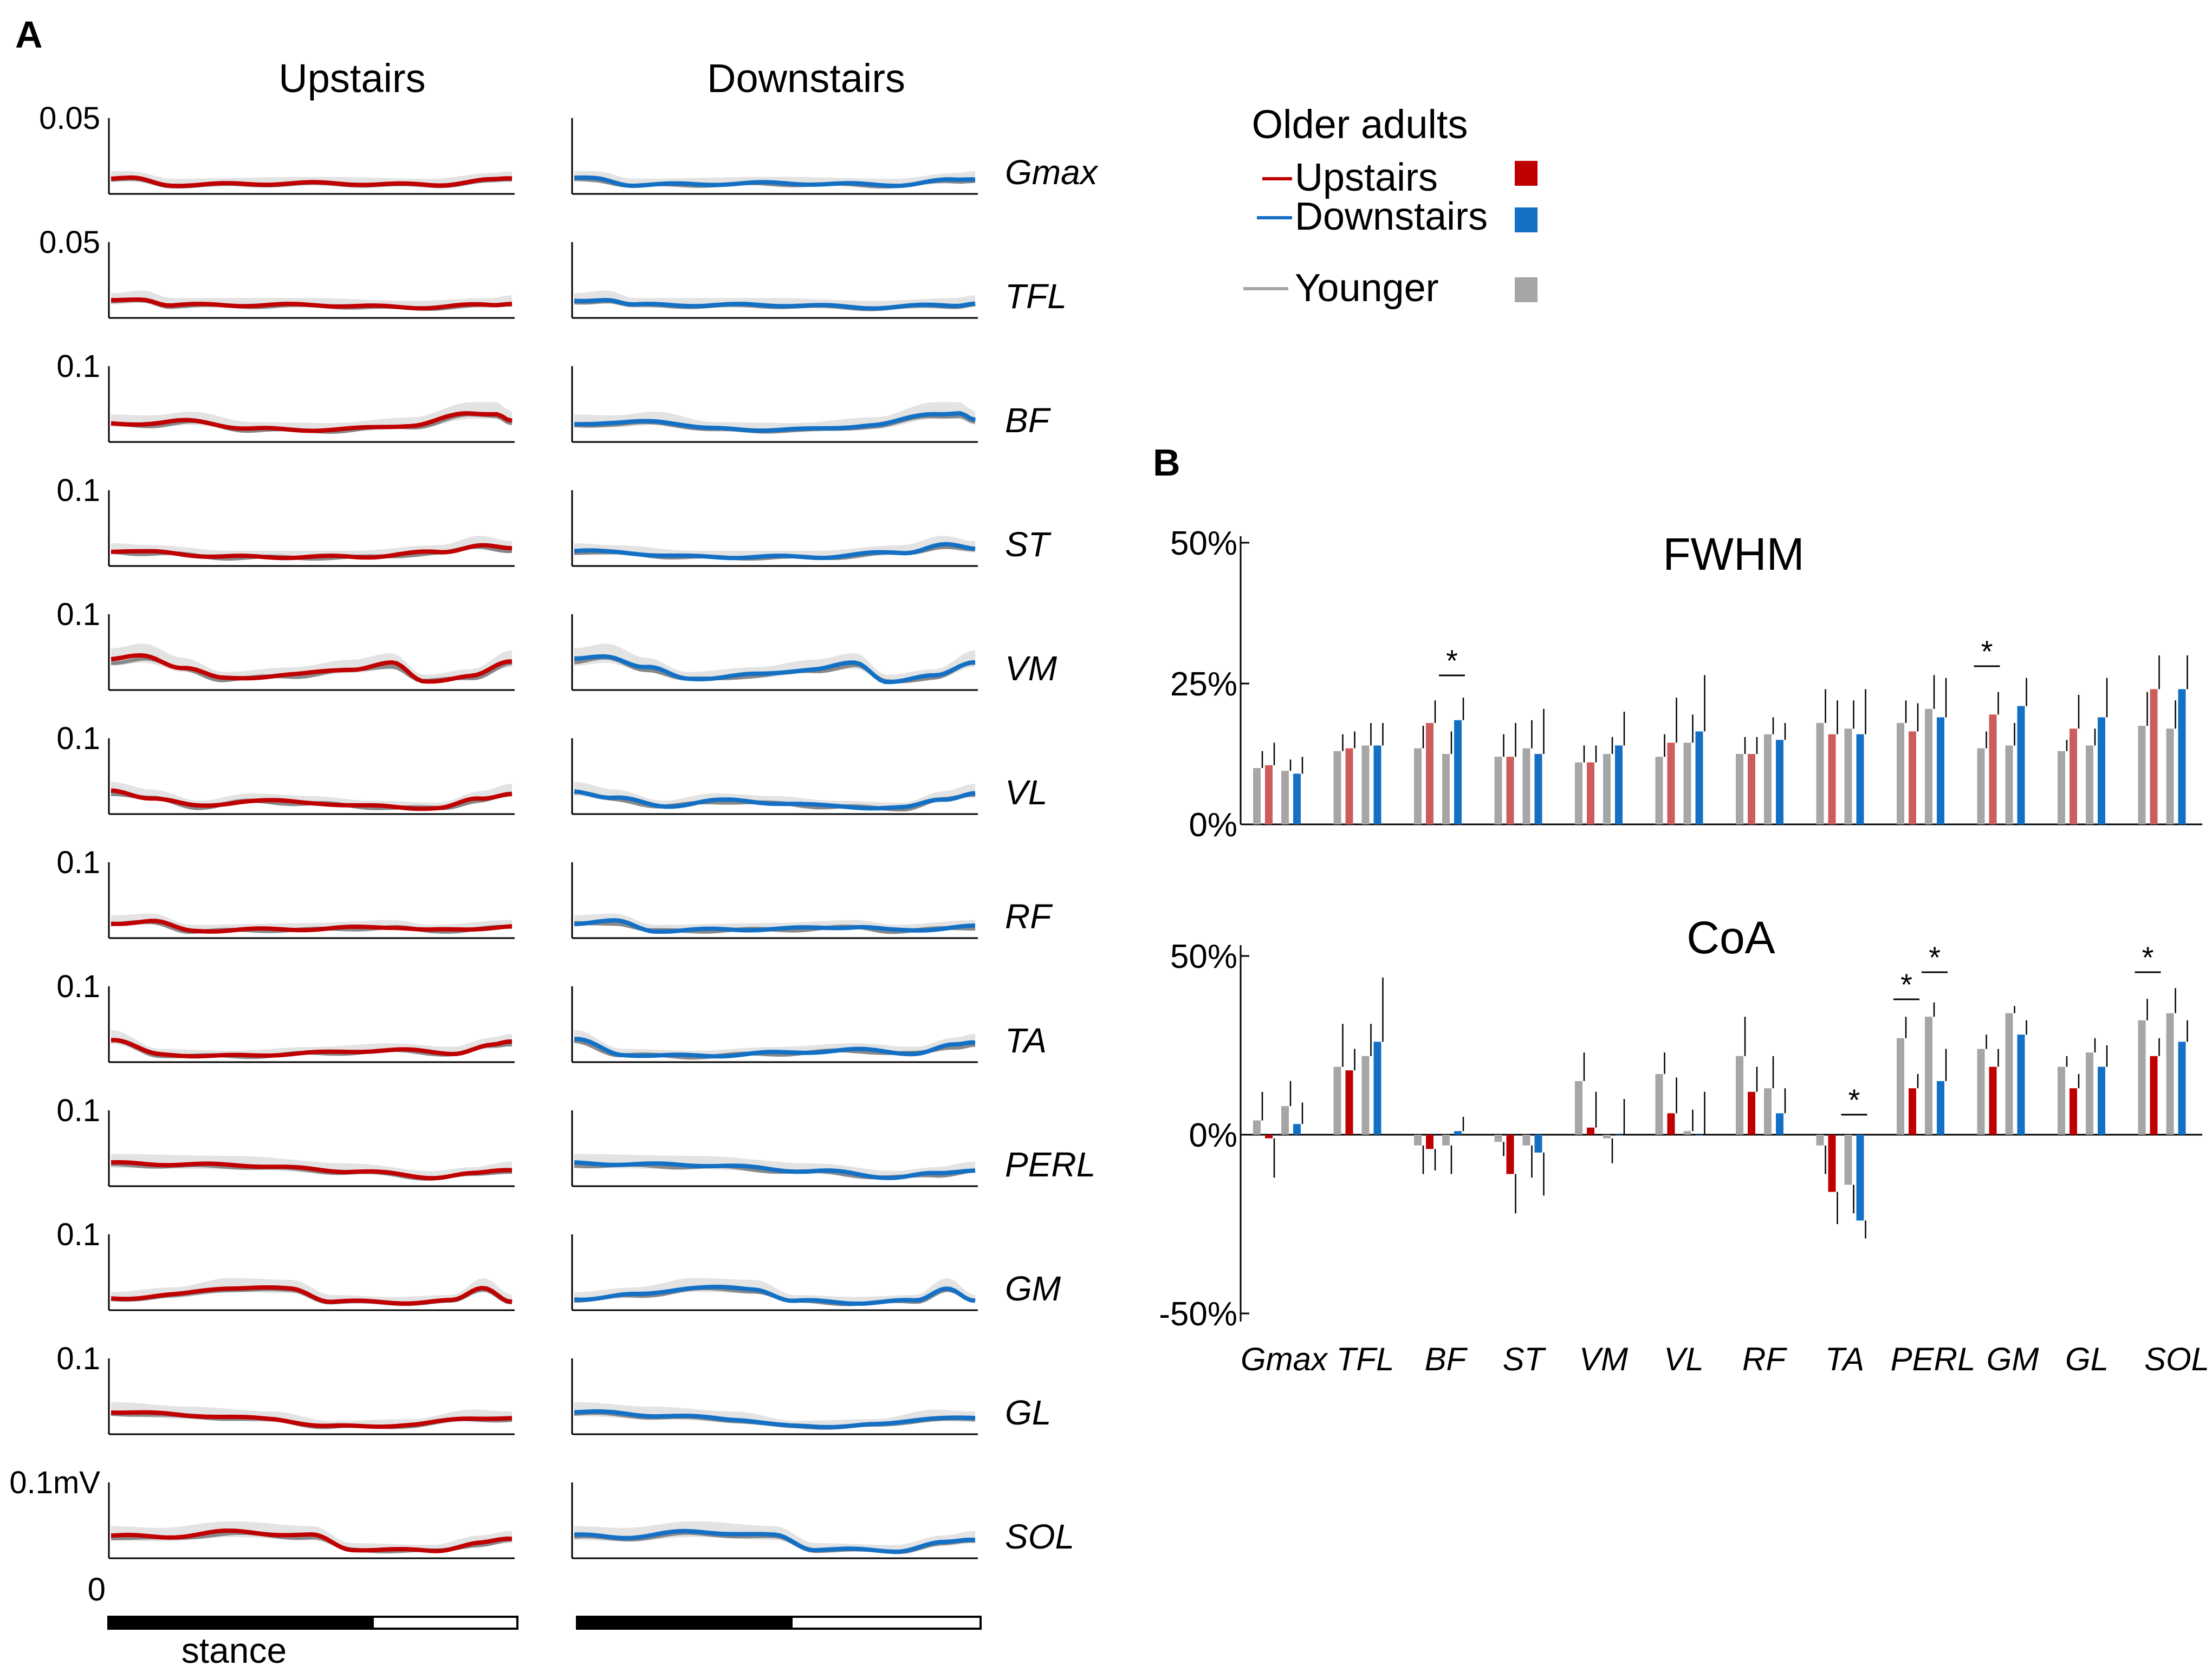 The width and height of the screenshot is (2212, 1672). Describe the element at coordinates (774, 1149) in the screenshot. I see `emg-axes-downstairs-perl` at that location.